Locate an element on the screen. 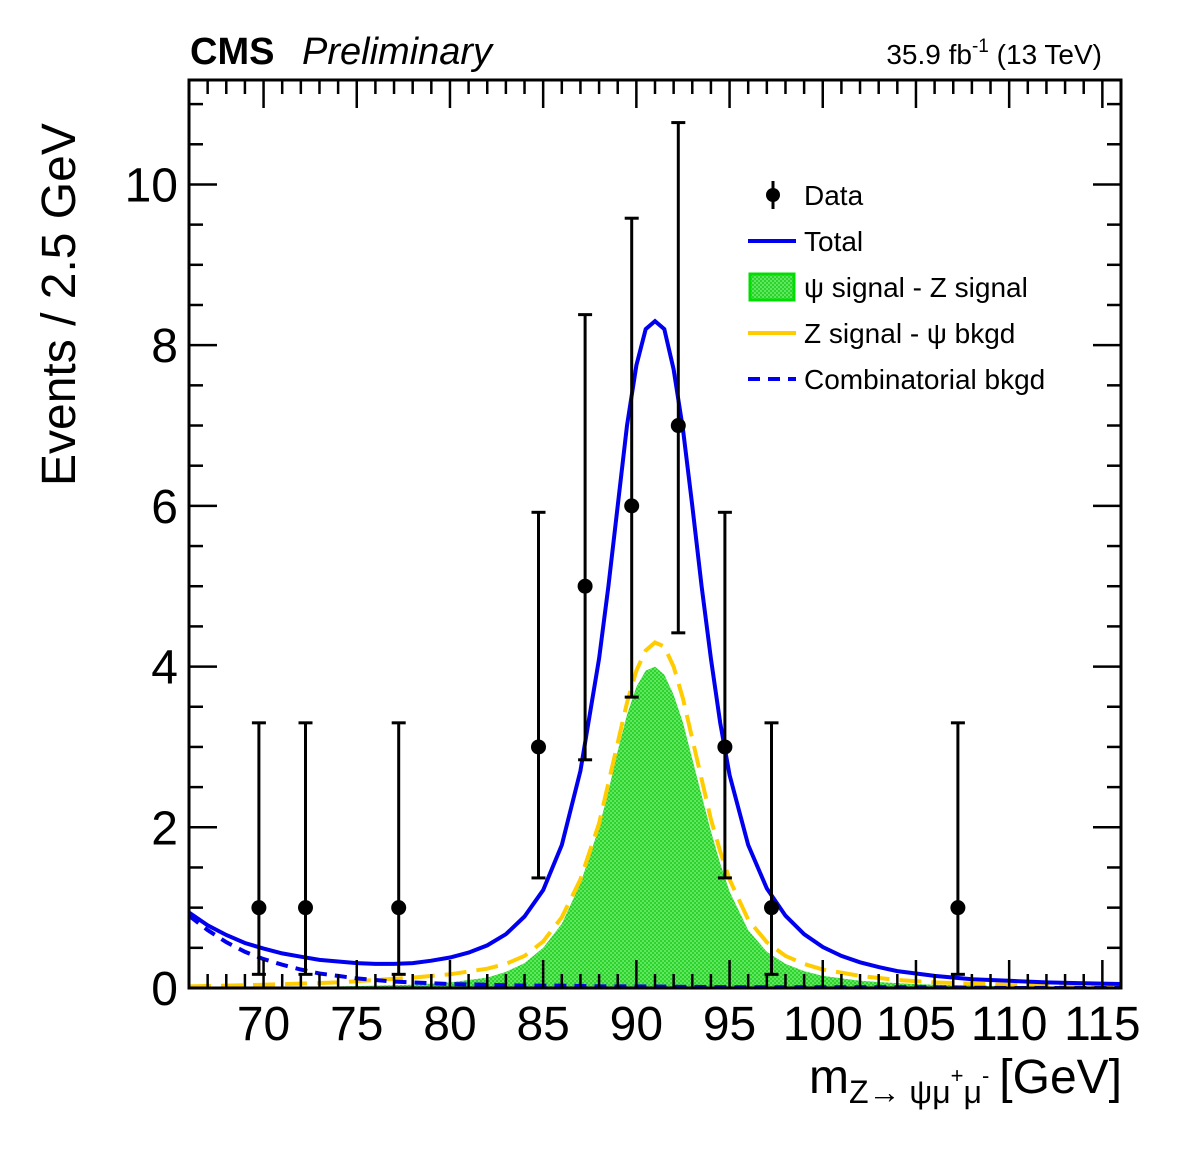  lumi-label: 35.9 fb-1 (13 TeV) is located at coordinates (994, 53).